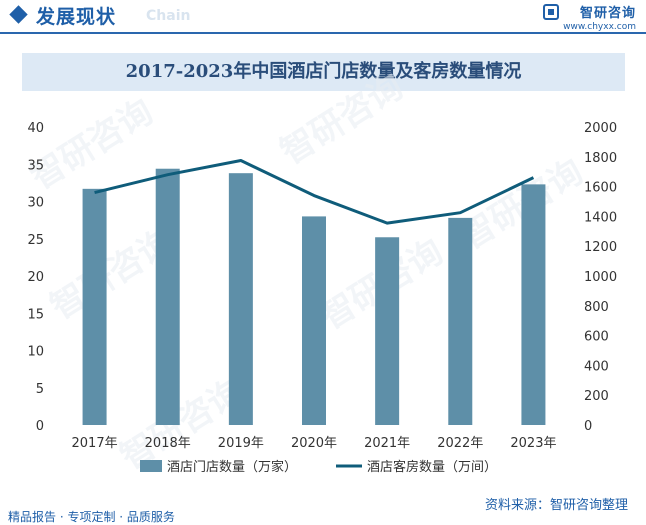 This screenshot has width=646, height=525. I want to click on y-left-tick-label: 10, so click(35, 352).